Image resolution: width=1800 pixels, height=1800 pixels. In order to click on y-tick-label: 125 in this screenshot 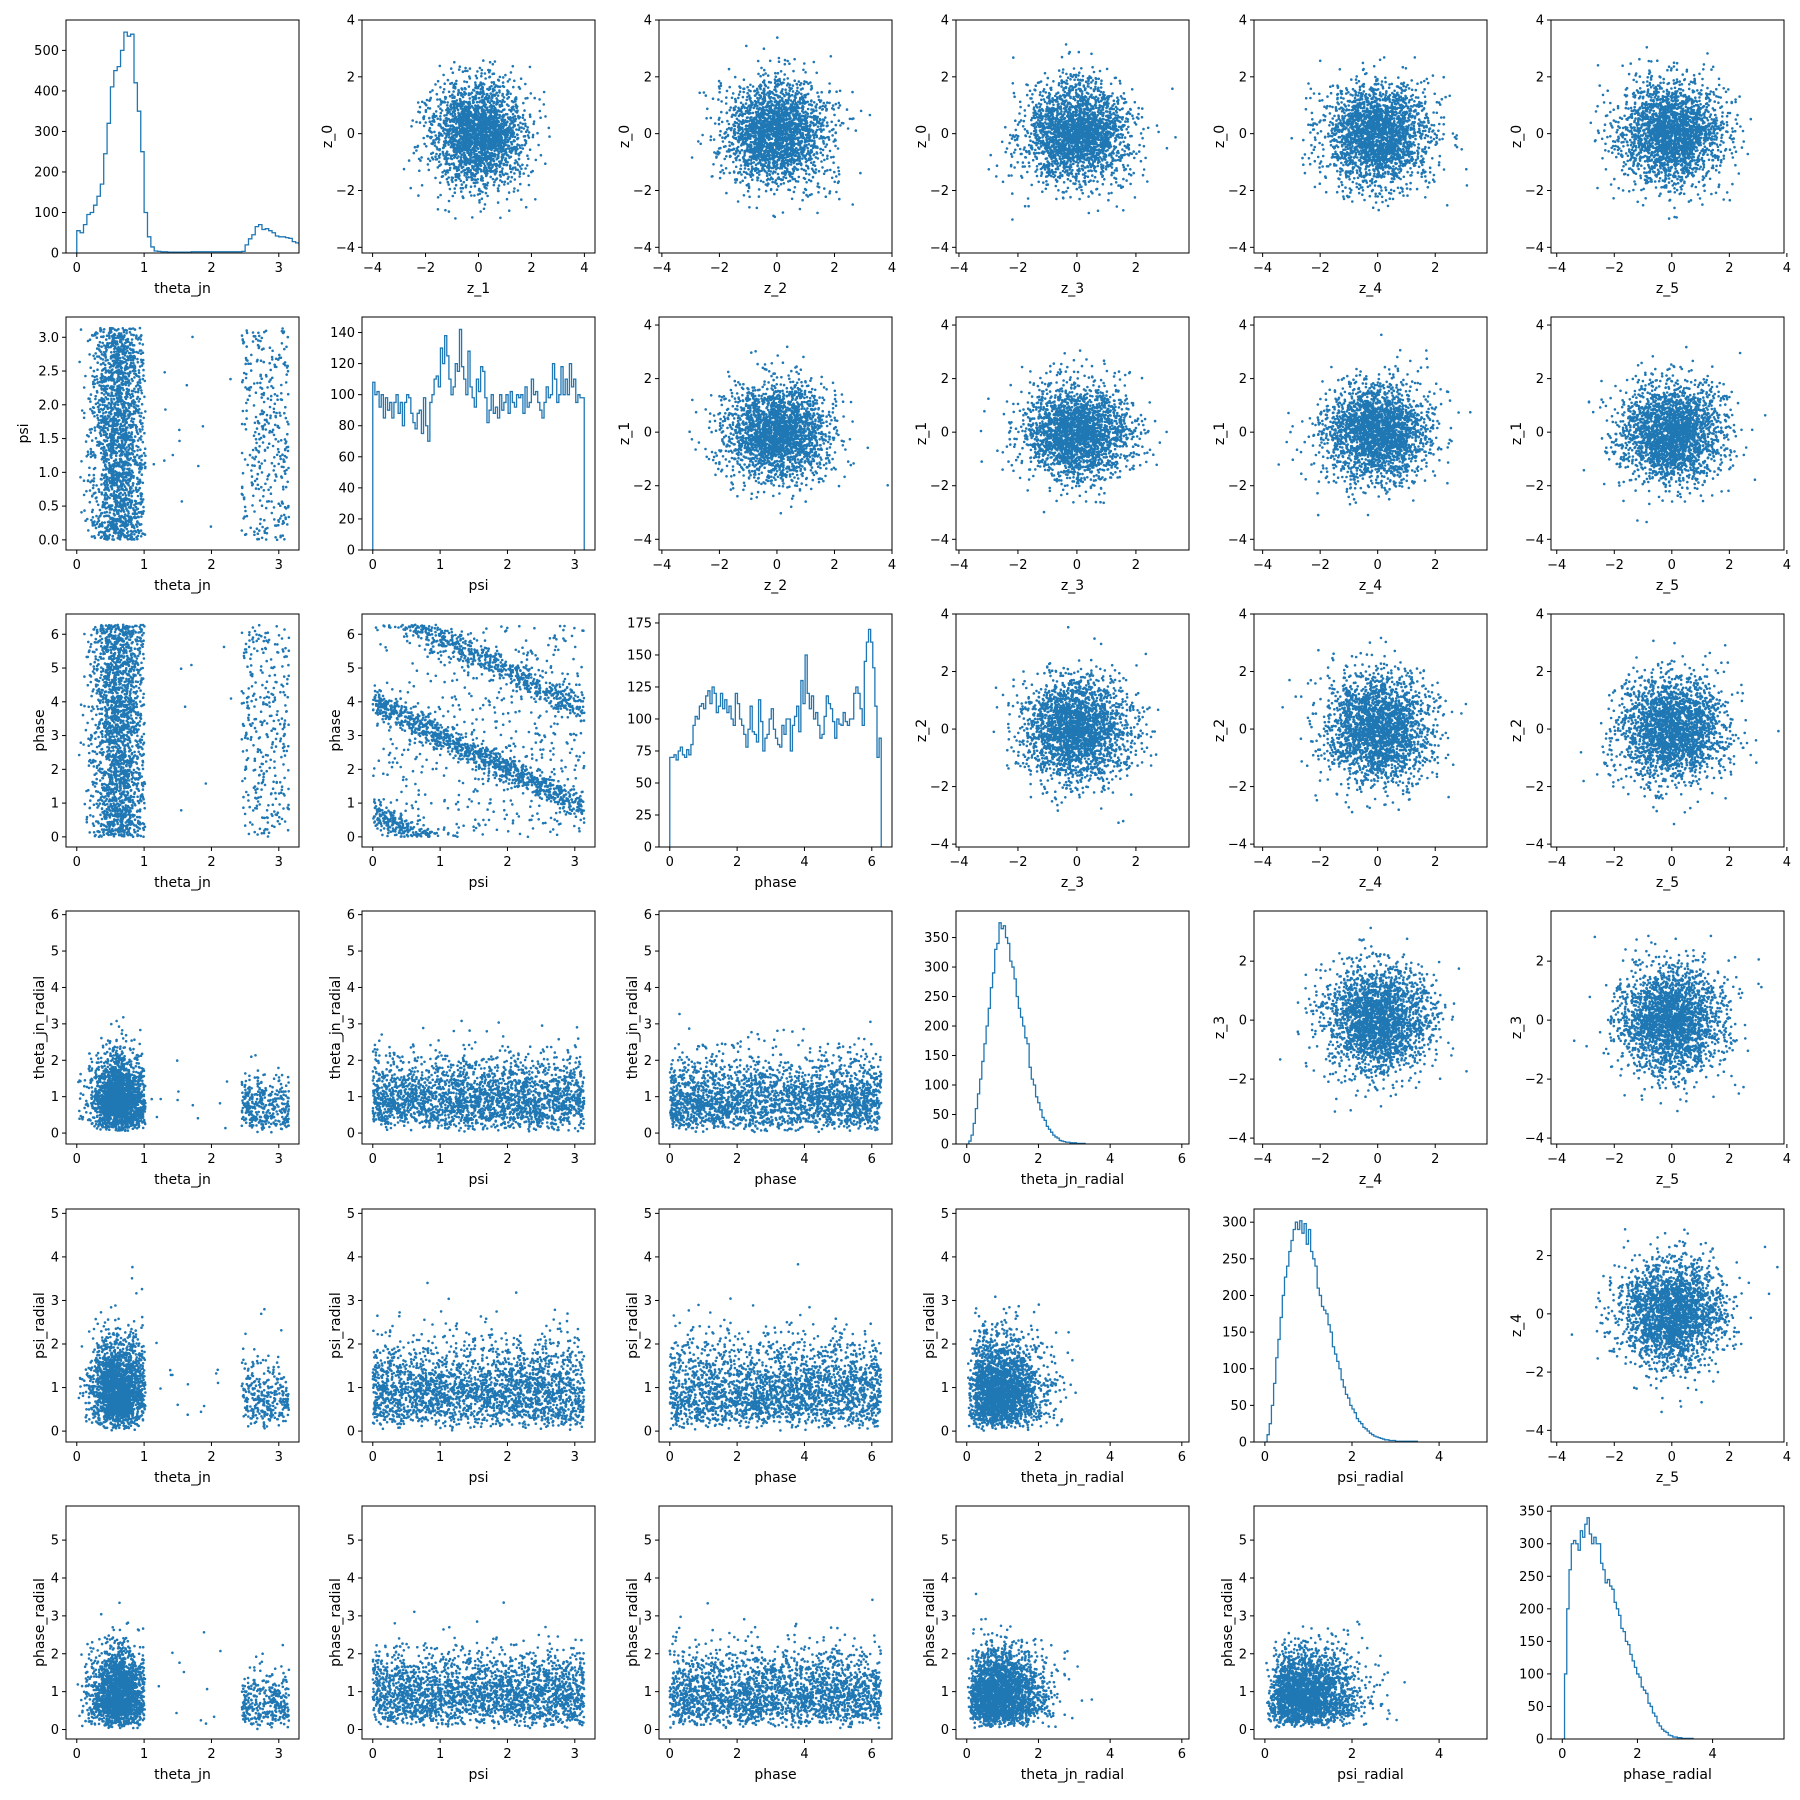, I will do `click(639, 687)`.